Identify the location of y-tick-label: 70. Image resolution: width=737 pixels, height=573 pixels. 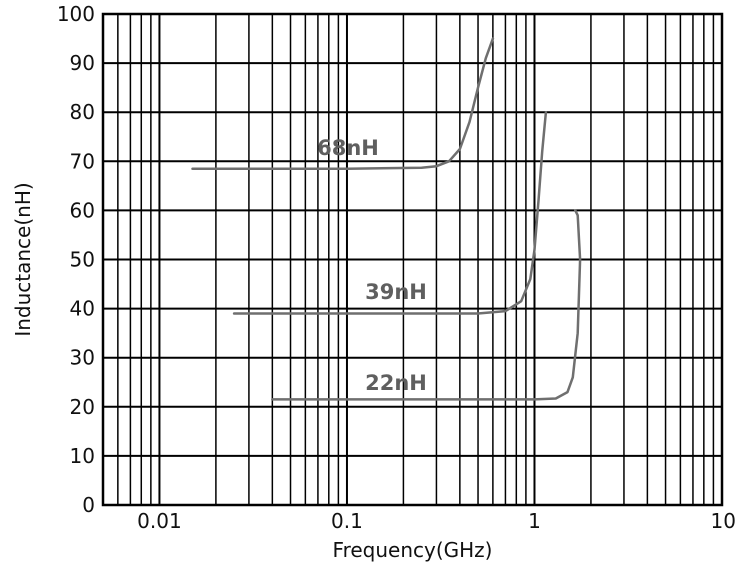
(82, 161).